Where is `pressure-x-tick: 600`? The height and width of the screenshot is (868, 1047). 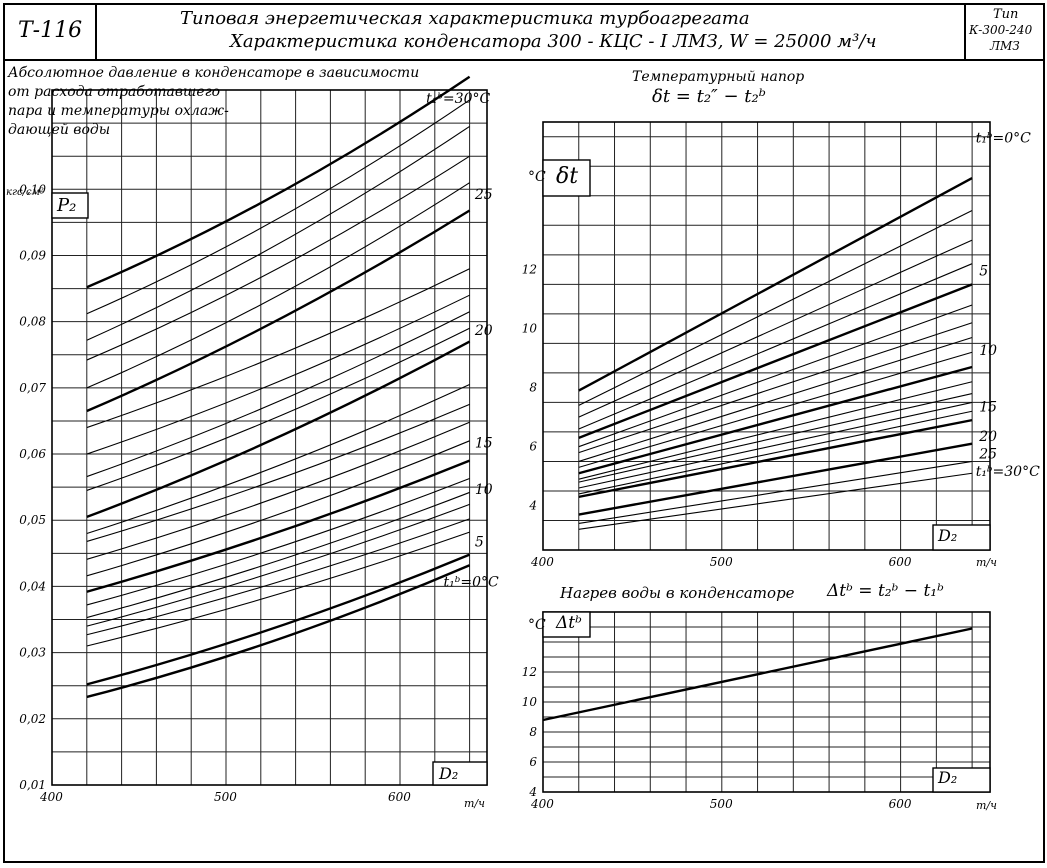 pressure-x-tick: 600 is located at coordinates (399, 797).